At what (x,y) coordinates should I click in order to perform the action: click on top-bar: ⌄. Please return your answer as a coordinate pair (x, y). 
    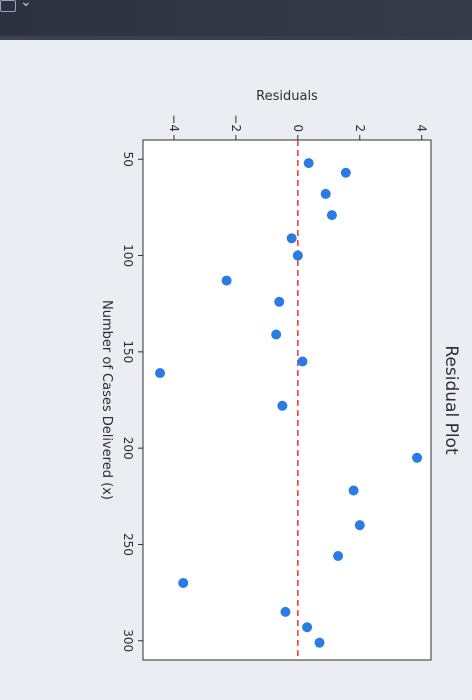
    Looking at the image, I should click on (236, 18).